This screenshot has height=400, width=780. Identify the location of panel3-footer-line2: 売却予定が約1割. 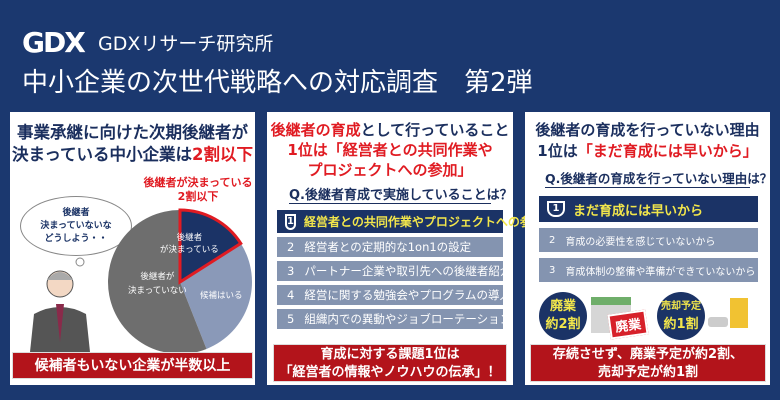
(648, 372).